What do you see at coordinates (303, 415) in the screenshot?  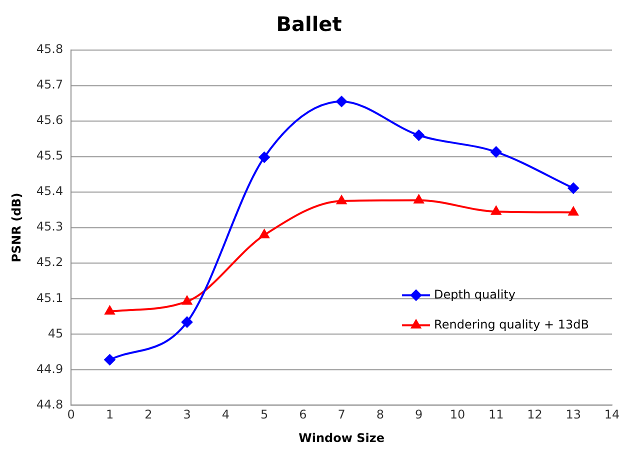 I see `x-tick-label: 6` at bounding box center [303, 415].